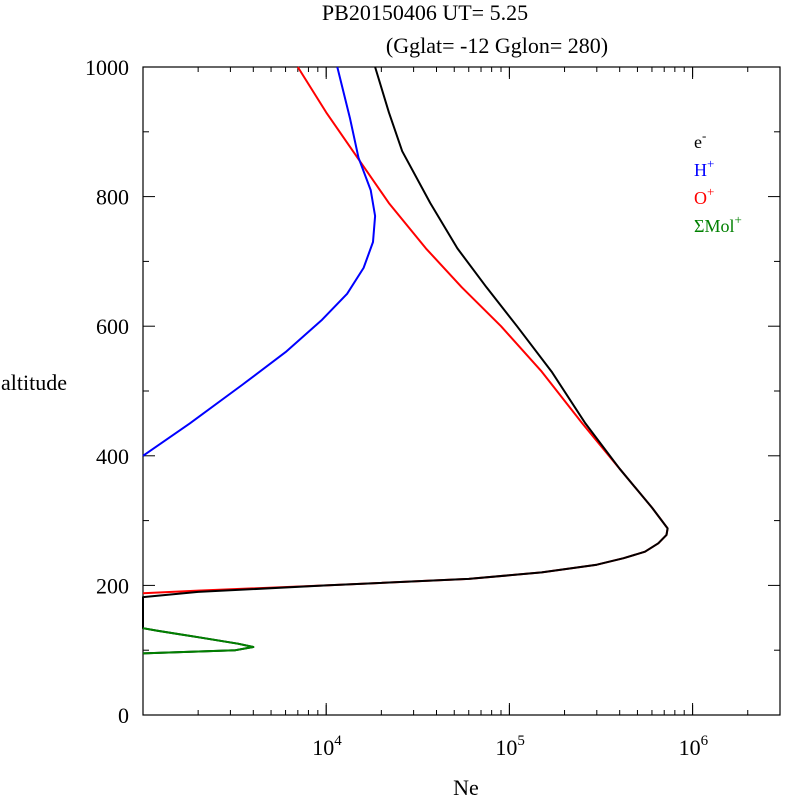 The height and width of the screenshot is (796, 792). Describe the element at coordinates (466, 785) in the screenshot. I see `x-axis-label: Ne` at that location.